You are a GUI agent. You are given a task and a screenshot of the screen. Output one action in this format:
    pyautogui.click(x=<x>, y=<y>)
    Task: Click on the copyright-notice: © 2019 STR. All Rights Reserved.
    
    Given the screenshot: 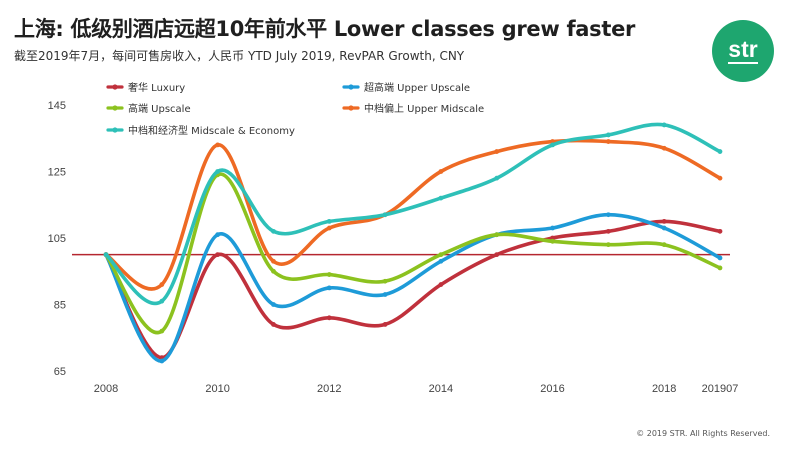 What is the action you would take?
    pyautogui.click(x=703, y=433)
    